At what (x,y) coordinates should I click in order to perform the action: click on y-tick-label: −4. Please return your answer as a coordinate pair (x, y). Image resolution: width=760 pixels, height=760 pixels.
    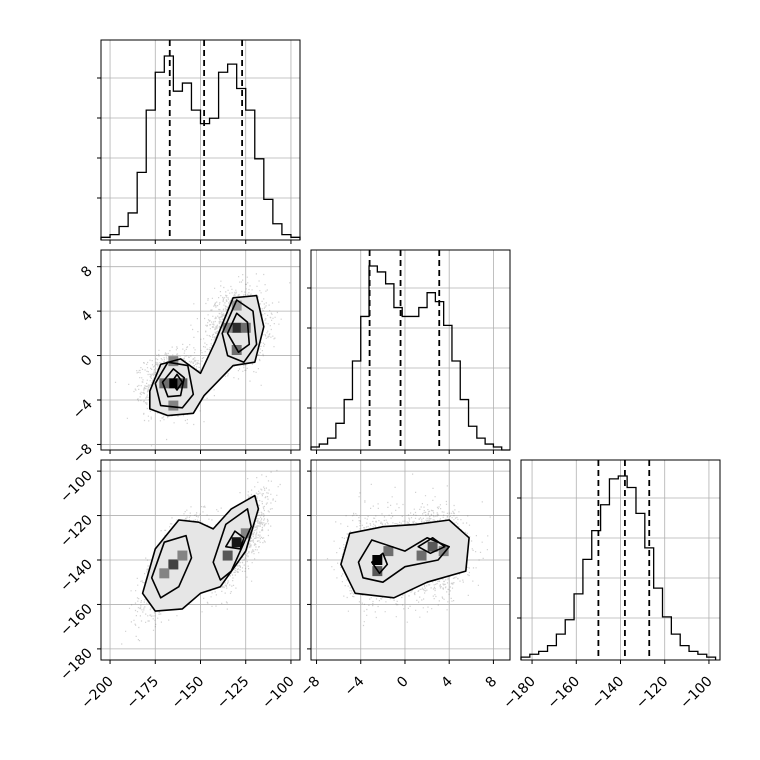
    Looking at the image, I should click on (83, 409).